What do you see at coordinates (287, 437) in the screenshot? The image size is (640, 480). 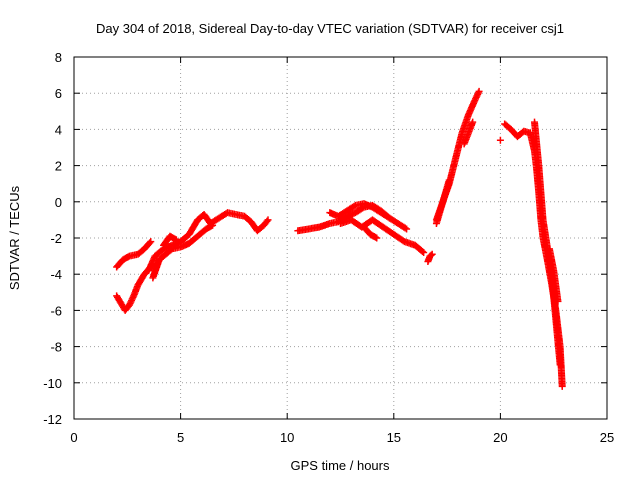 I see `x-tick-label: 10` at bounding box center [287, 437].